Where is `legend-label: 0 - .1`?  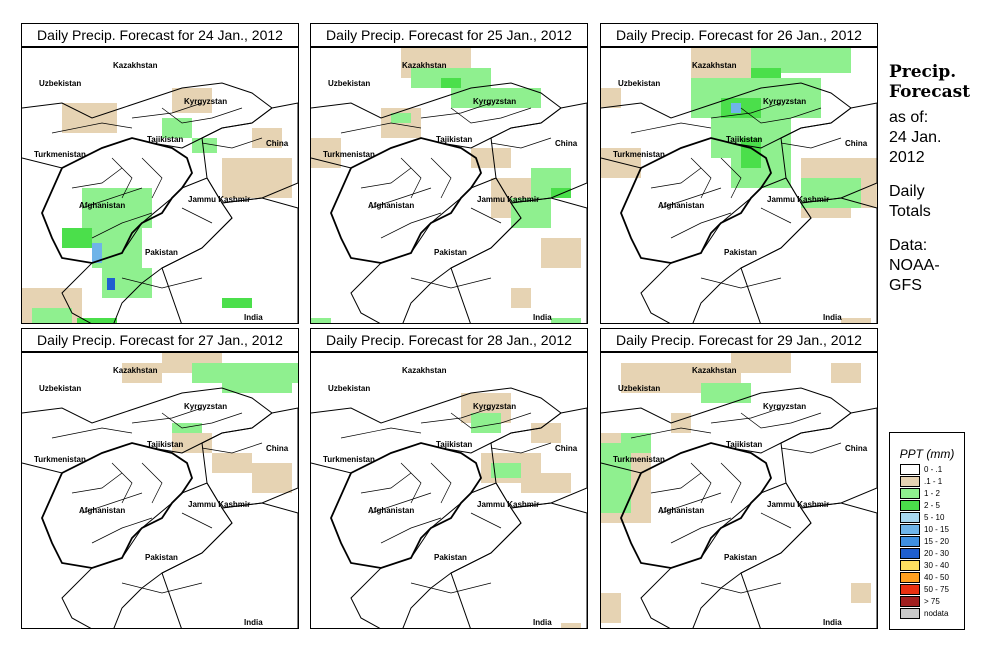 legend-label: 0 - .1 is located at coordinates (933, 469).